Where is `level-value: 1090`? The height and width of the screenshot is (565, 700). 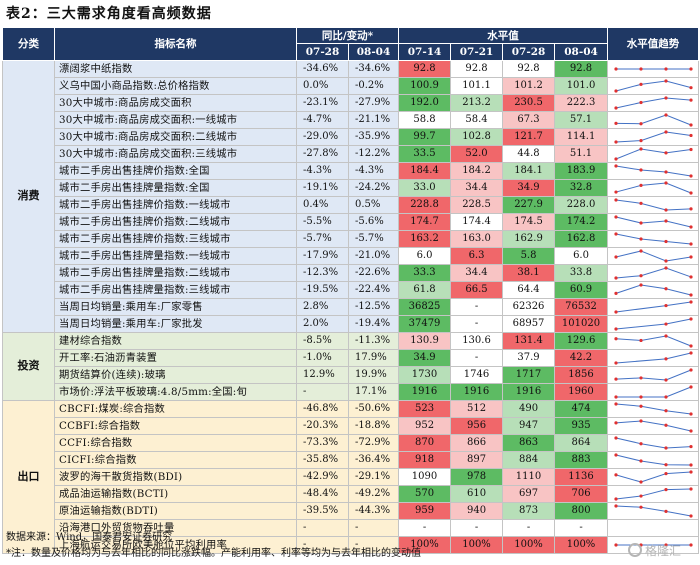 level-value: 1090 is located at coordinates (425, 476).